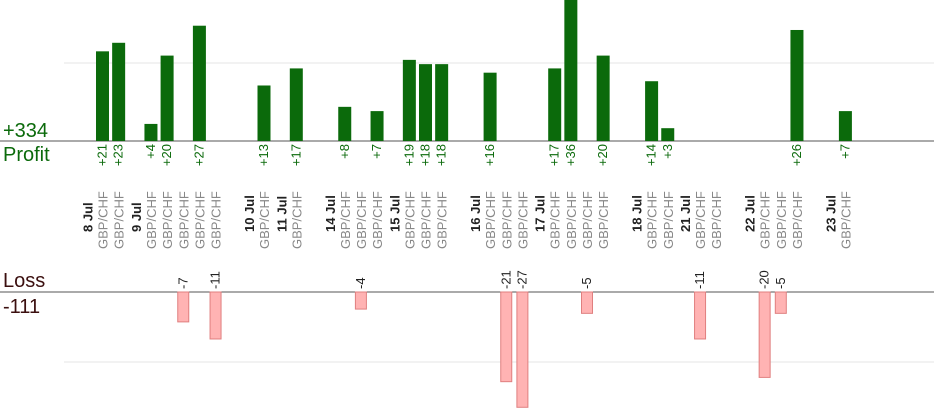  Describe the element at coordinates (249, 213) in the screenshot. I see `date-label: 10 Jul` at that location.